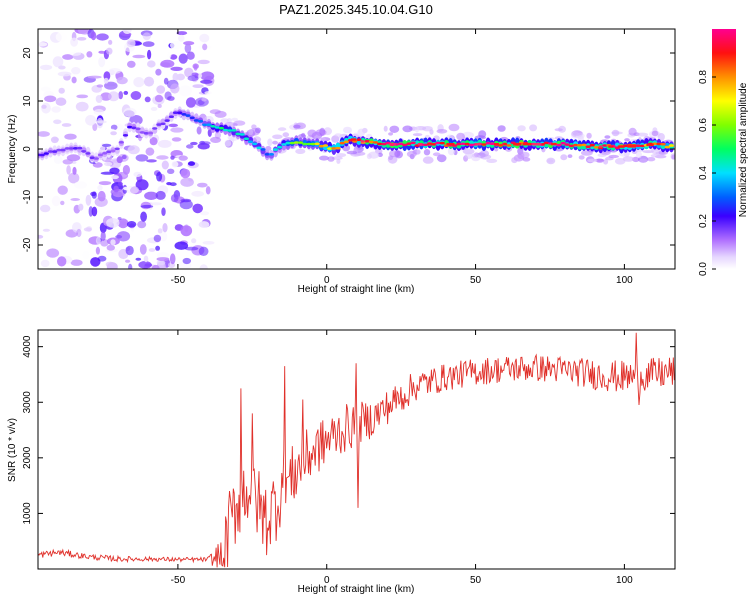 The height and width of the screenshot is (600, 750). What do you see at coordinates (724, 149) in the screenshot?
I see `colorbar-gradient` at bounding box center [724, 149].